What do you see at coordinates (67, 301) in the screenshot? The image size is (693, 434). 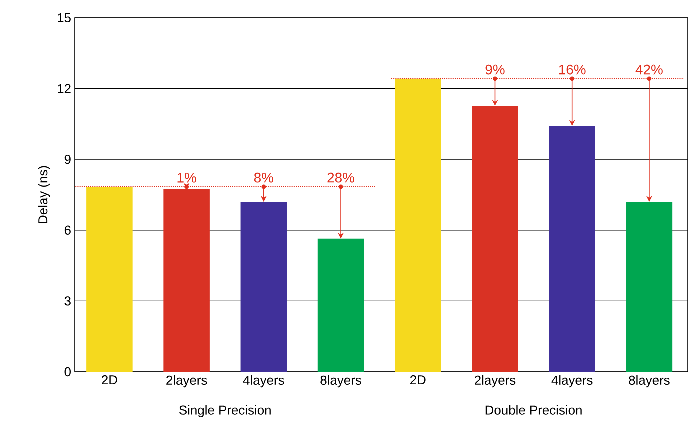 I see `y-tick-label: 3` at bounding box center [67, 301].